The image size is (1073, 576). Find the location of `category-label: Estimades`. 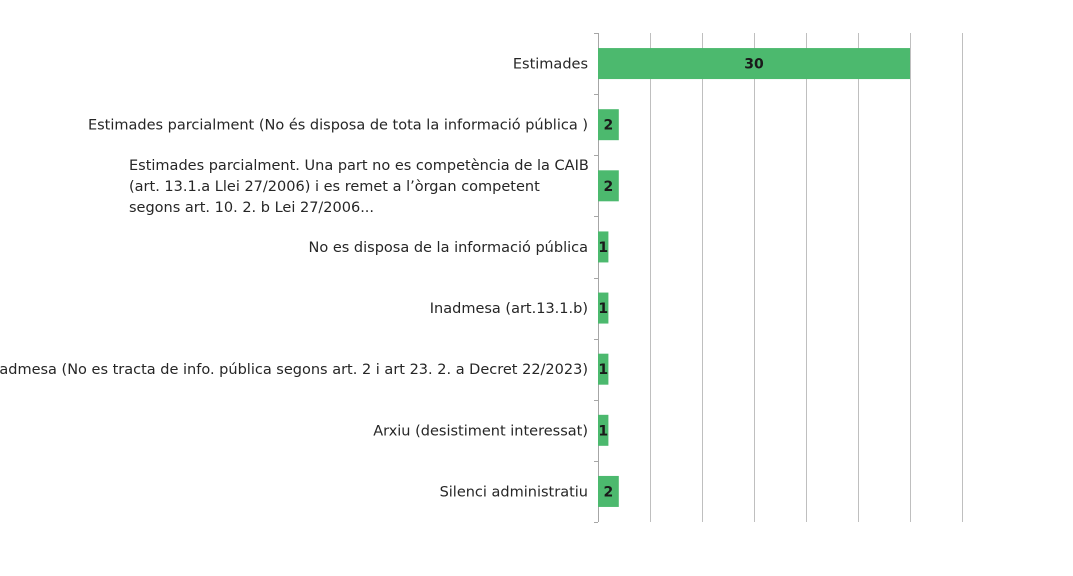

category-label: Estimades is located at coordinates (550, 65).